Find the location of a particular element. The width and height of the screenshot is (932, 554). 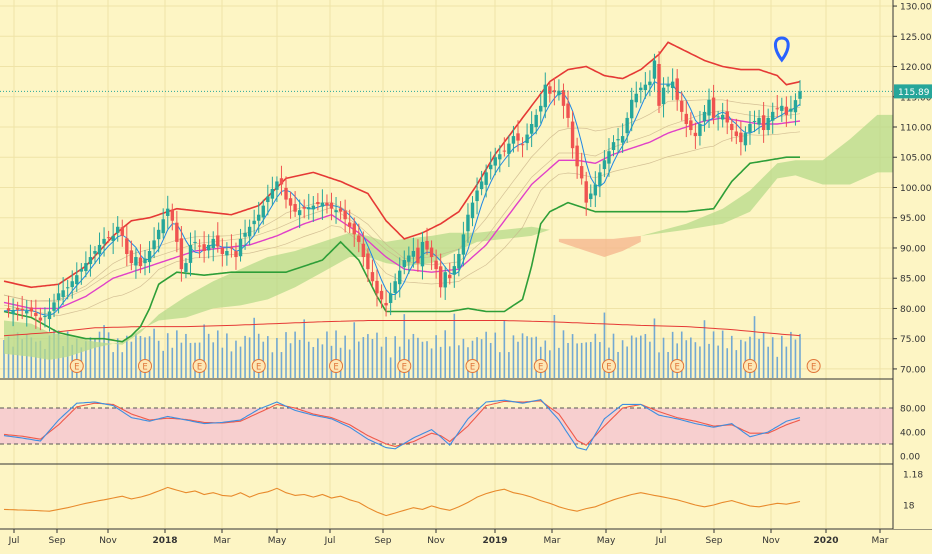

last-price-label-bg is located at coordinates (913, 91).